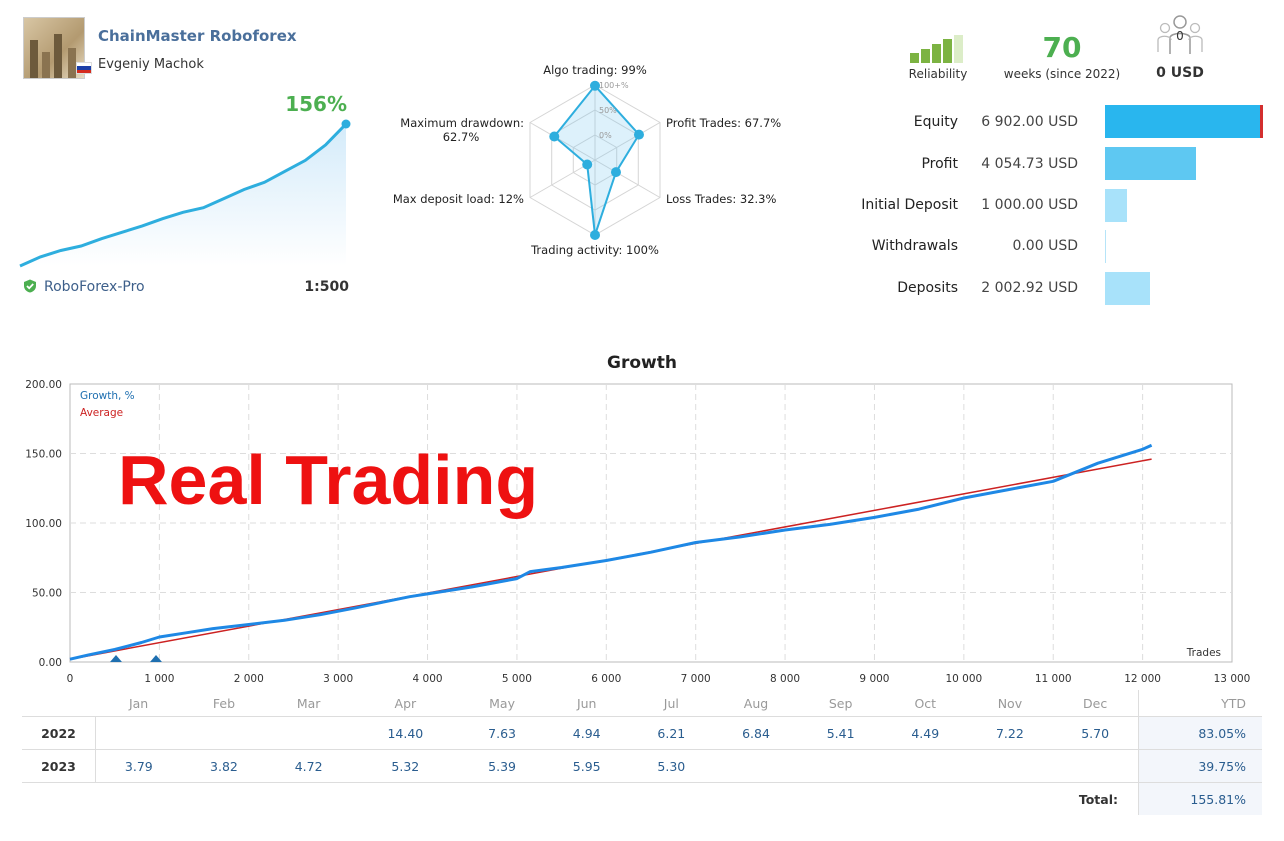  Describe the element at coordinates (840, 703) in the screenshot. I see `month-header: Sep` at that location.